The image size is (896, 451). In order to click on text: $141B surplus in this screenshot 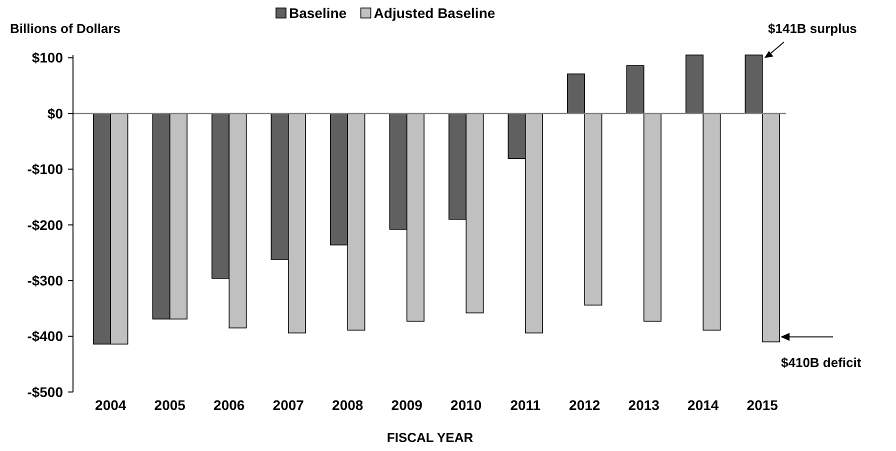, I will do `click(812, 28)`.